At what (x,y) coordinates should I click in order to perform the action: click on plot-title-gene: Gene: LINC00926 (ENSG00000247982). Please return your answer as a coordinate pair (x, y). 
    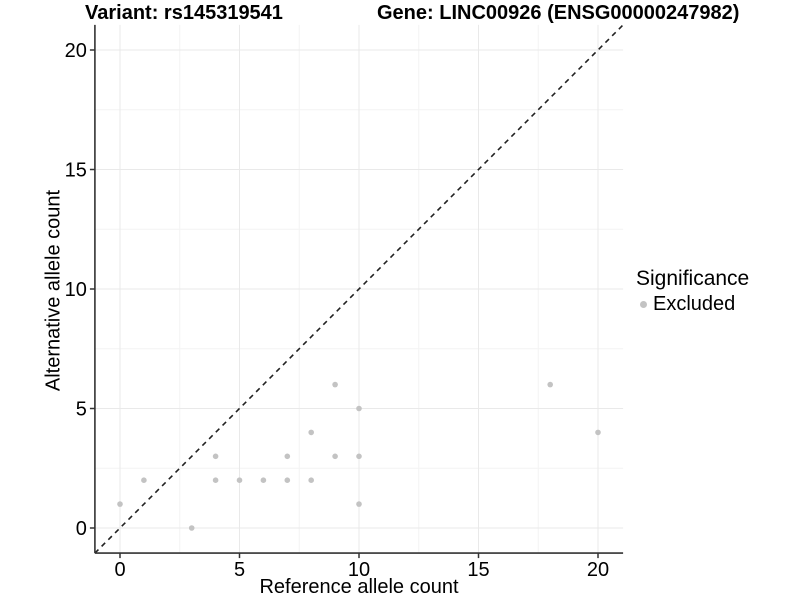
    Looking at the image, I should click on (558, 13).